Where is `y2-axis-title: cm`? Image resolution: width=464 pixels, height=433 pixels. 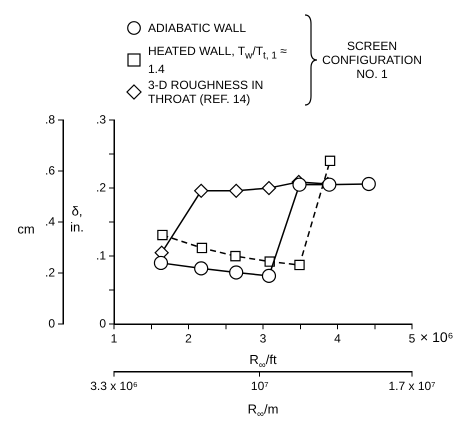
y2-axis-title: cm is located at coordinates (26, 229).